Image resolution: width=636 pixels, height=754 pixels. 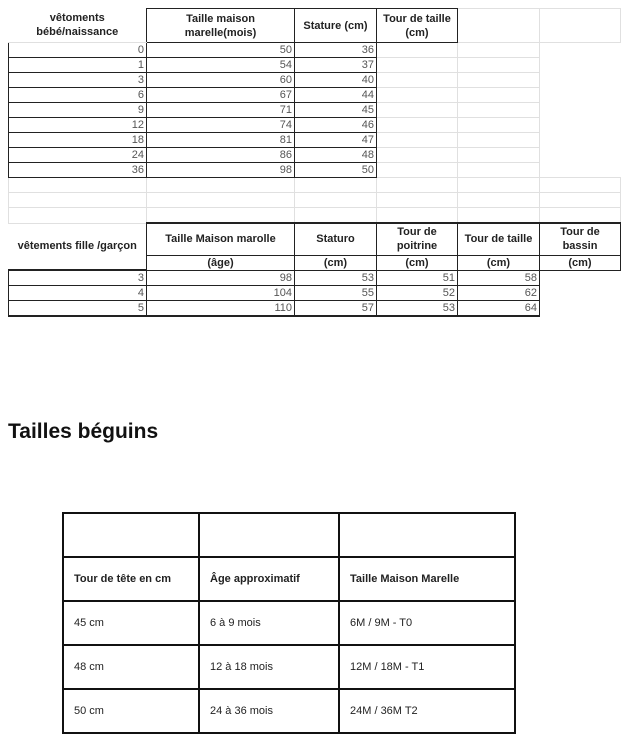 I want to click on beguins-title: Tailles béguins, so click(x=83, y=431).